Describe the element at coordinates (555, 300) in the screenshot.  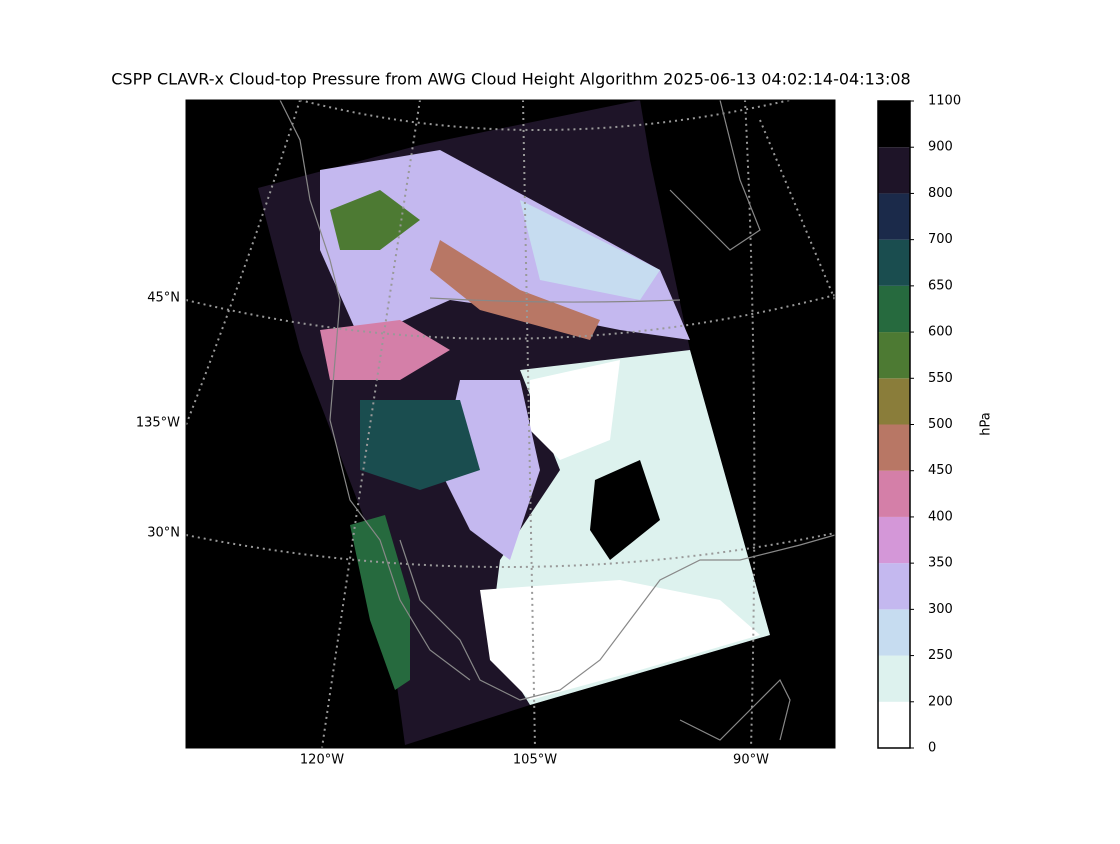
I see `border` at that location.